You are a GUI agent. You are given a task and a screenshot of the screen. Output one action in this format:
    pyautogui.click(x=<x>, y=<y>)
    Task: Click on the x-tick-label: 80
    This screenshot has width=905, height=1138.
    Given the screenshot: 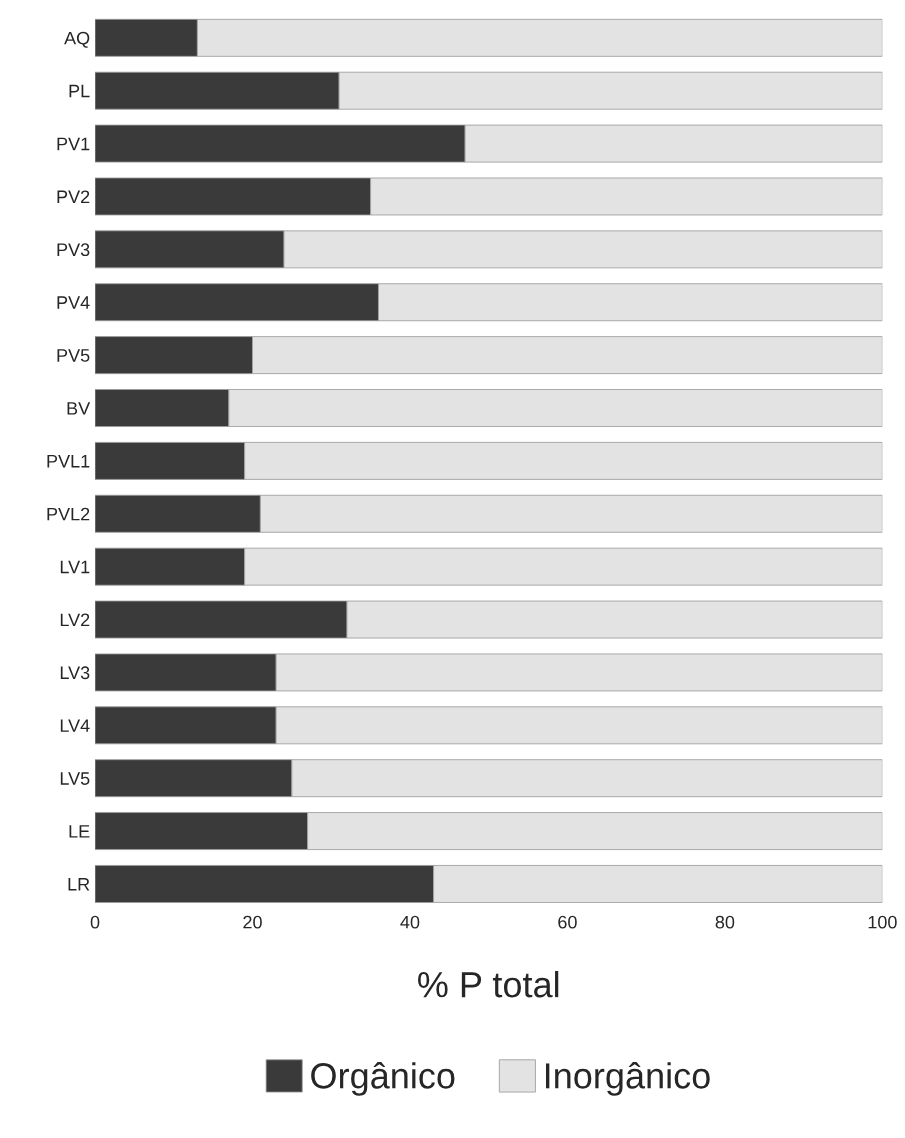 What is the action you would take?
    pyautogui.click(x=725, y=922)
    